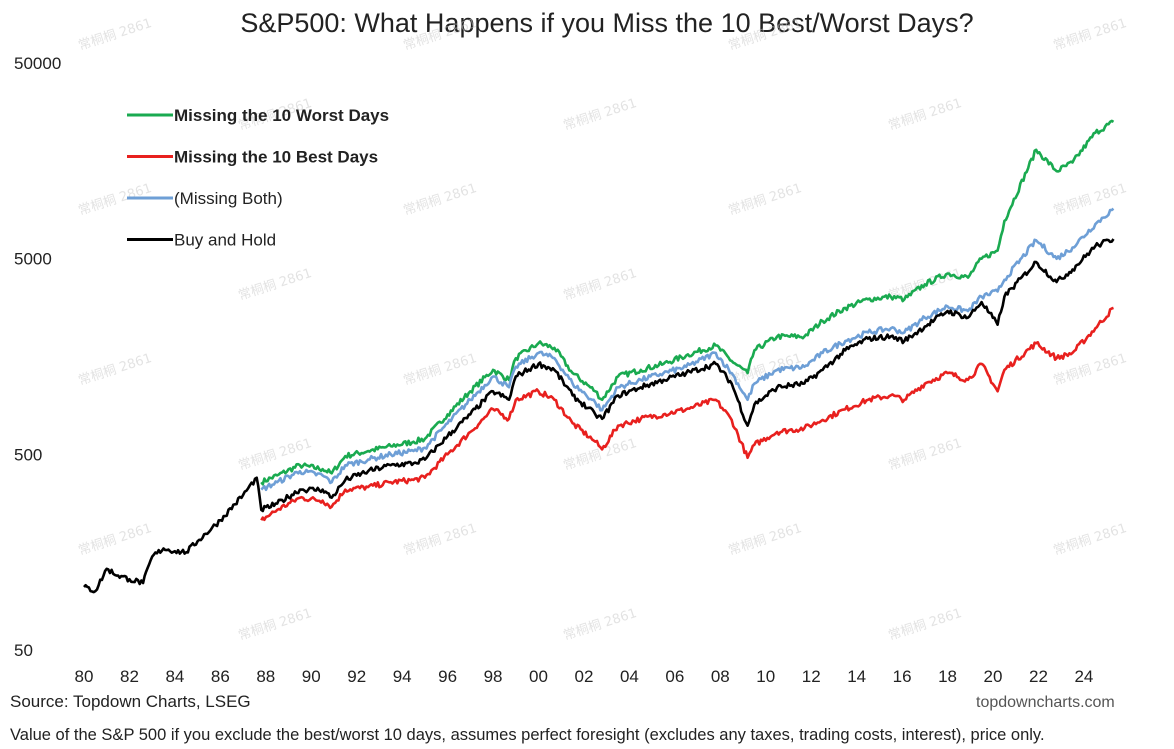 The width and height of the screenshot is (1174, 749). Describe the element at coordinates (84, 676) in the screenshot. I see `x-tick-label: 80` at that location.